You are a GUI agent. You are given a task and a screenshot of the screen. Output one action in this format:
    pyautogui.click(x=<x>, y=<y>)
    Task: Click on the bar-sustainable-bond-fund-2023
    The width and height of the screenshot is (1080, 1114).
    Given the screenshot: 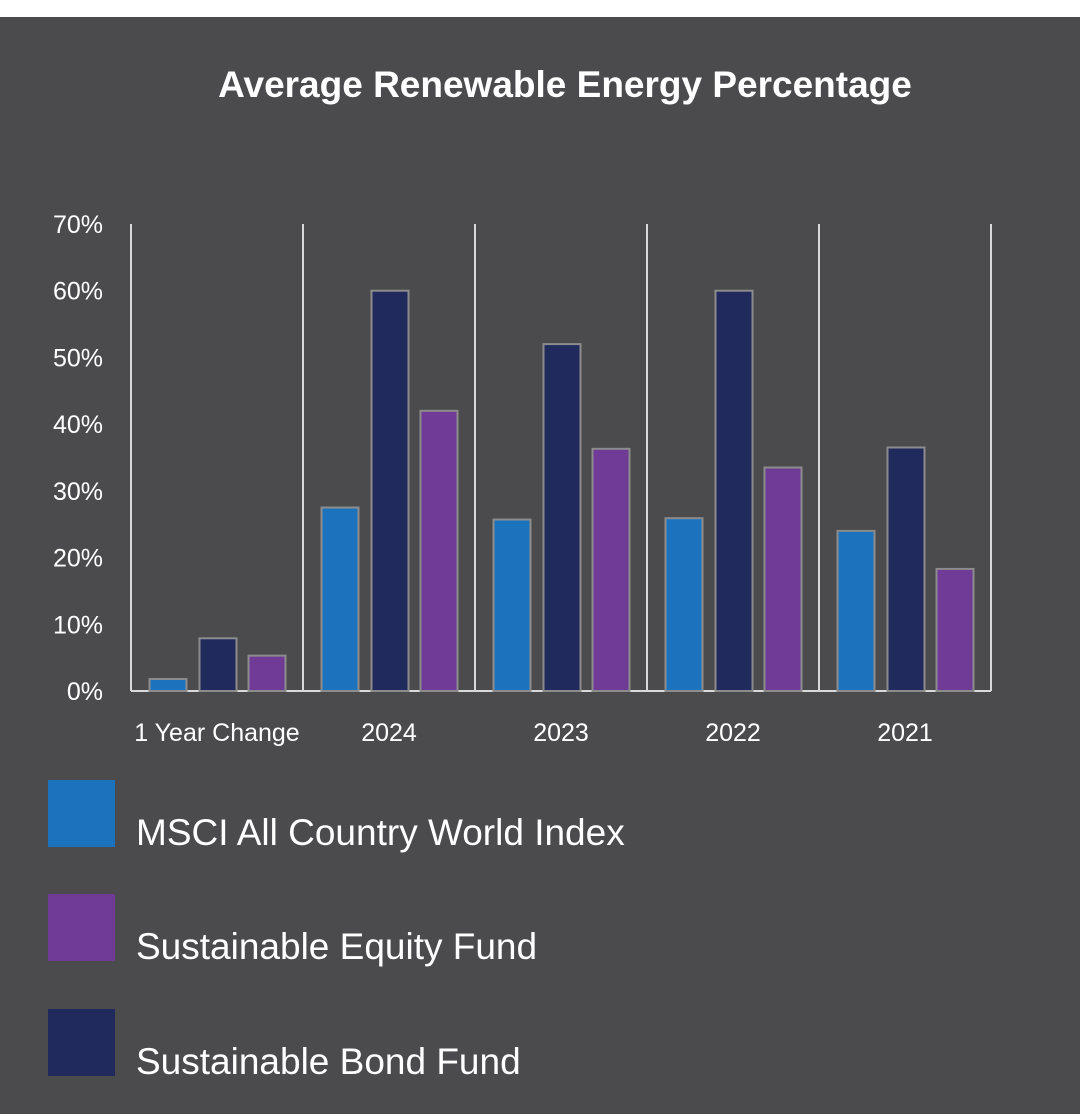 What is the action you would take?
    pyautogui.click(x=562, y=517)
    